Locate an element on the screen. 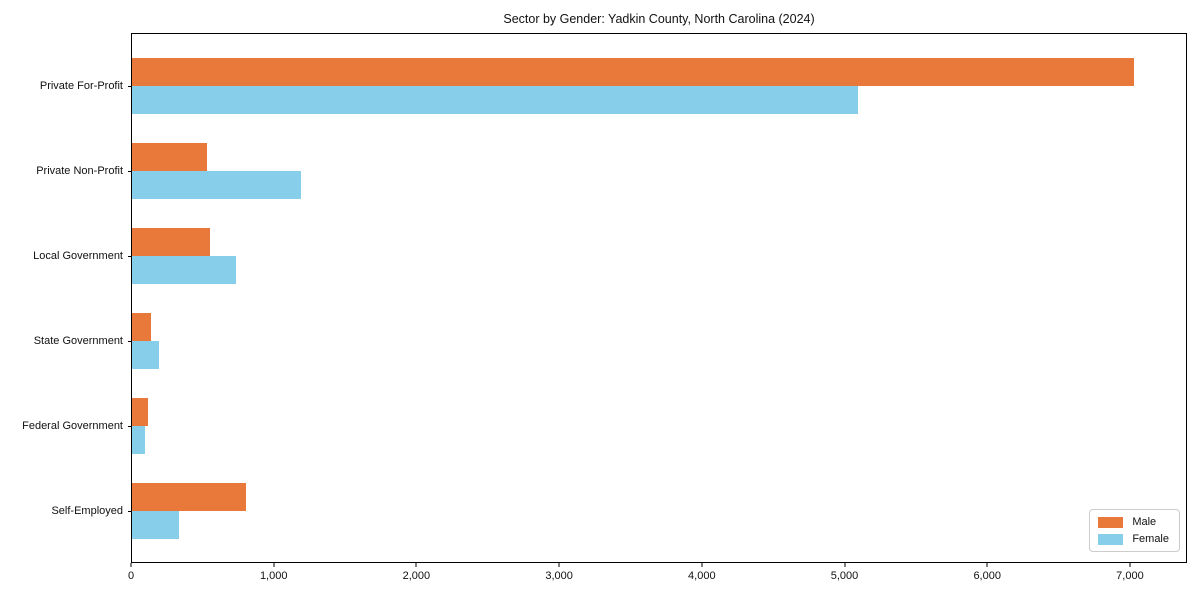 Image resolution: width=1200 pixels, height=600 pixels. x-axis-tick-label: 5,000 is located at coordinates (844, 576).